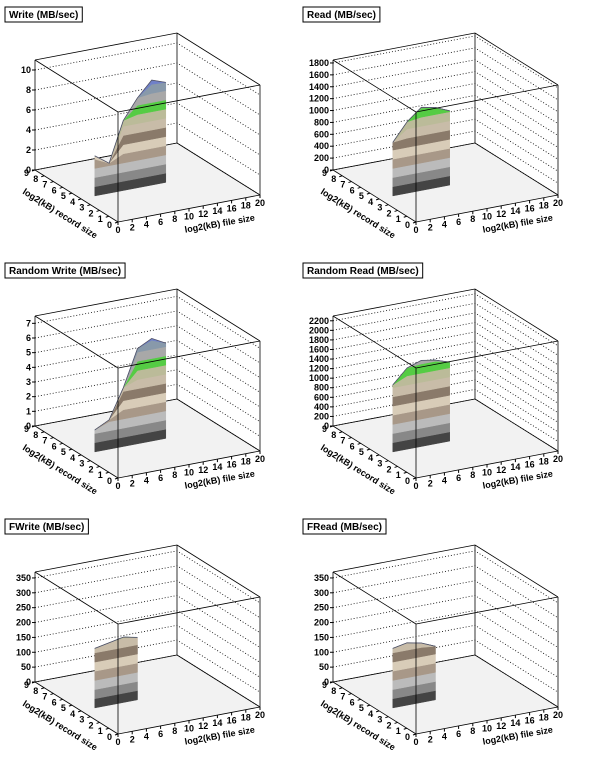  What do you see at coordinates (43, 15) in the screenshot?
I see `chart-title: Write (MB/sec)` at bounding box center [43, 15].